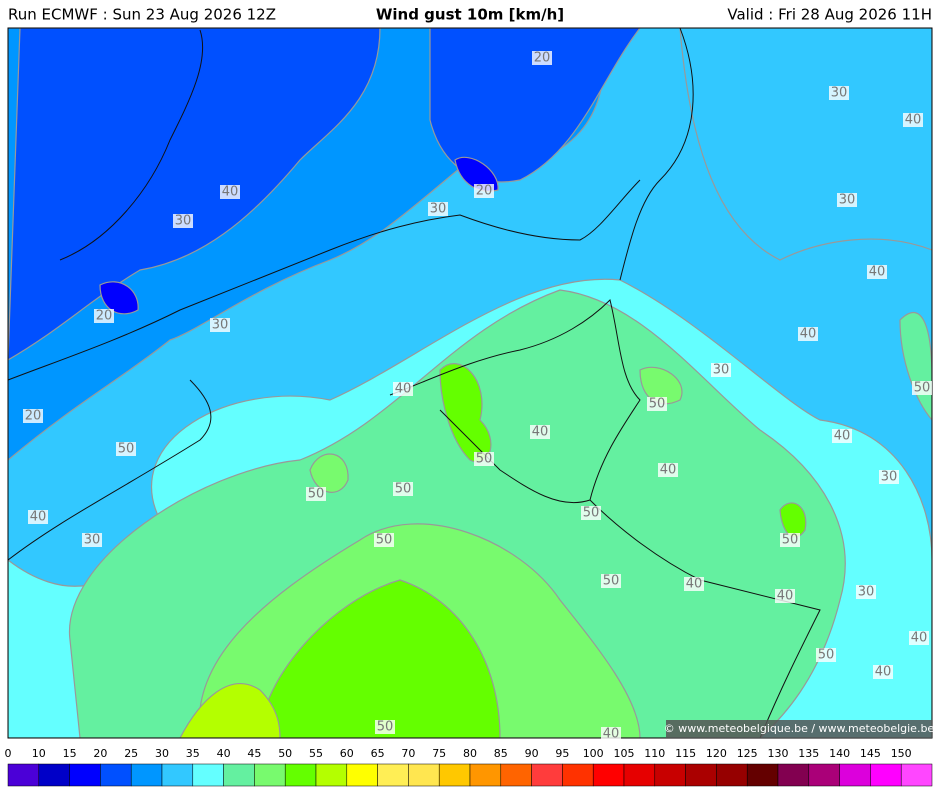 Image resolution: width=940 pixels, height=800 pixels. Describe the element at coordinates (39, 753) in the screenshot. I see `colorbar-label: 10` at that location.